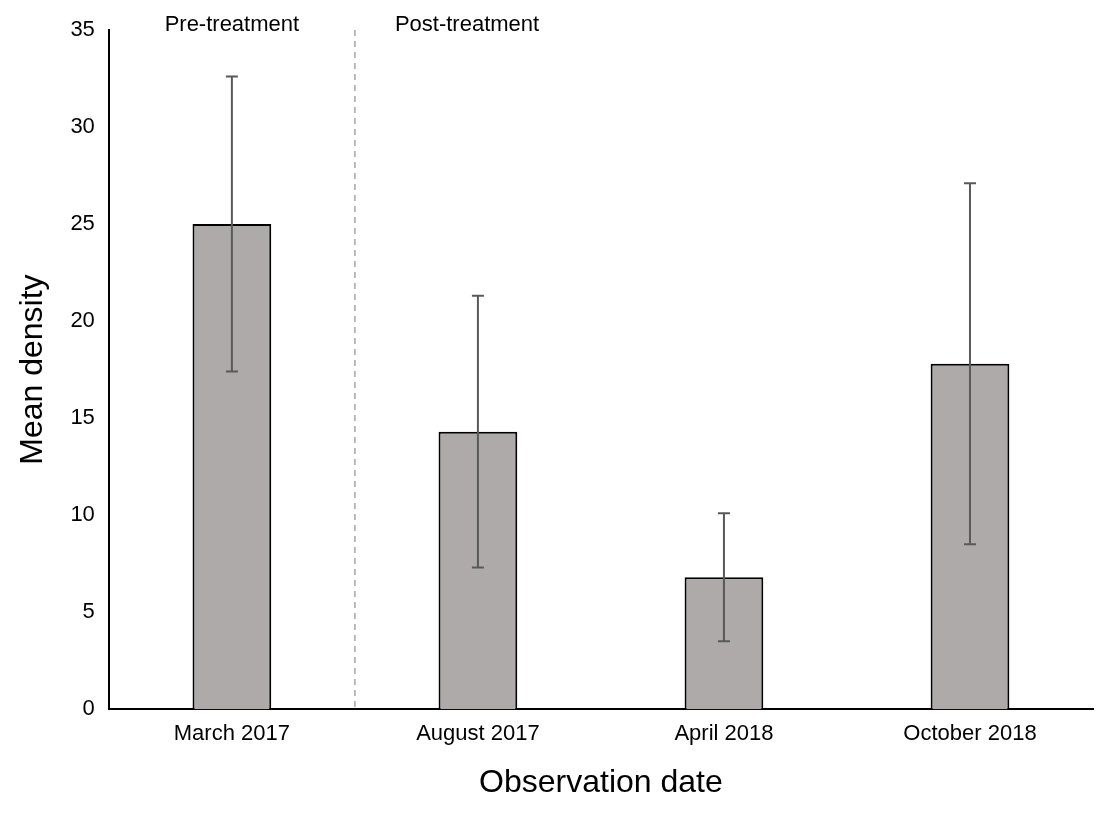 Image resolution: width=1103 pixels, height=816 pixels. I want to click on x-tick-label: August 2017, so click(478, 733).